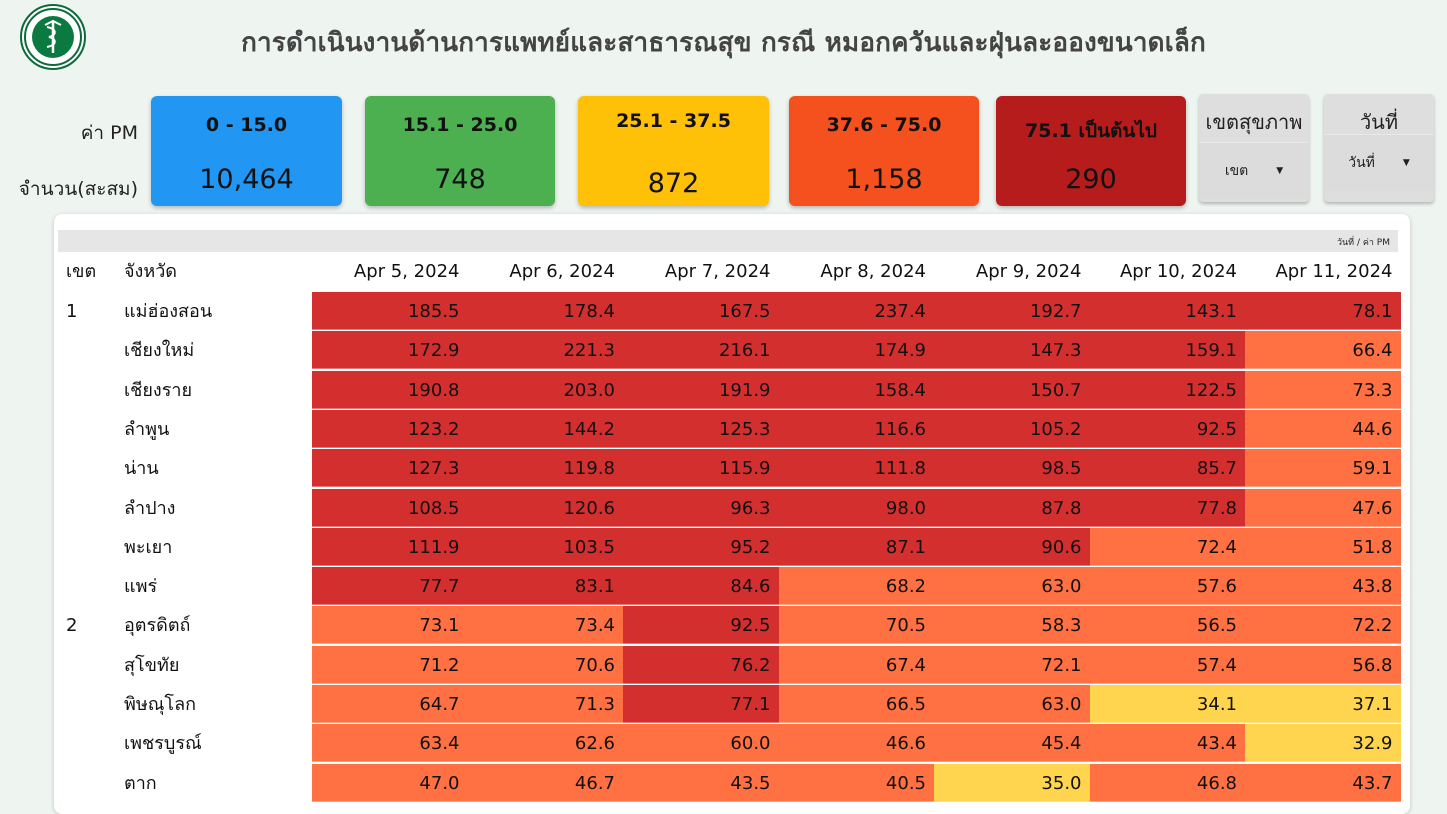  What do you see at coordinates (884, 151) in the screenshot?
I see `pm-card-37-75: 37.6 - 75.0 1,158` at bounding box center [884, 151].